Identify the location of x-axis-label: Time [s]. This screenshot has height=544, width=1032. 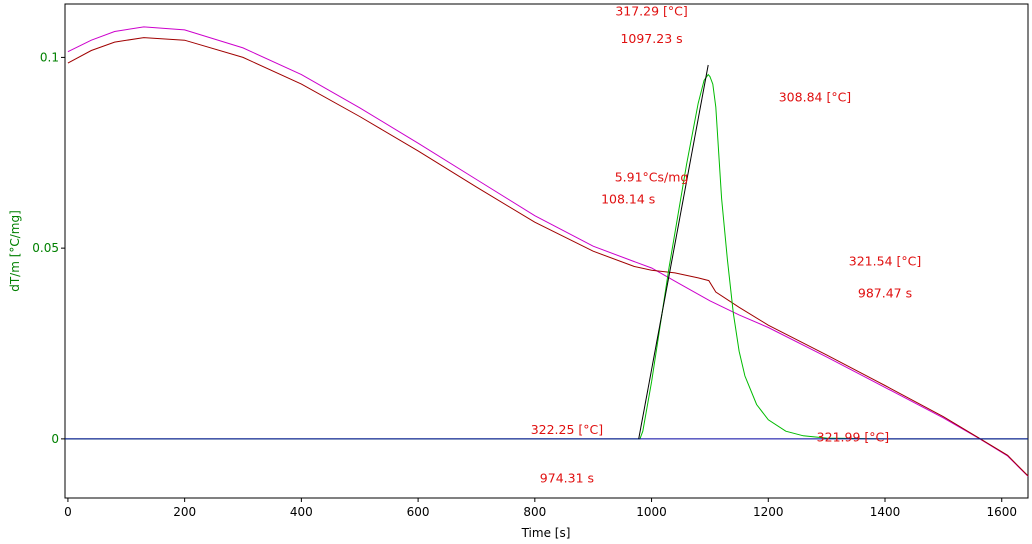
(546, 533).